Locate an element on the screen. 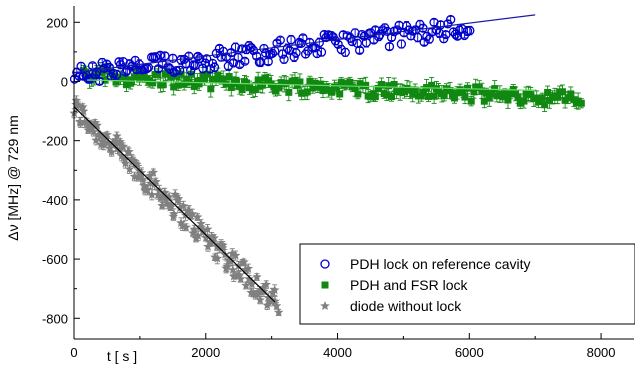 Image resolution: width=635 pixels, height=370 pixels. x-tick-label: 2000 is located at coordinates (205, 352).